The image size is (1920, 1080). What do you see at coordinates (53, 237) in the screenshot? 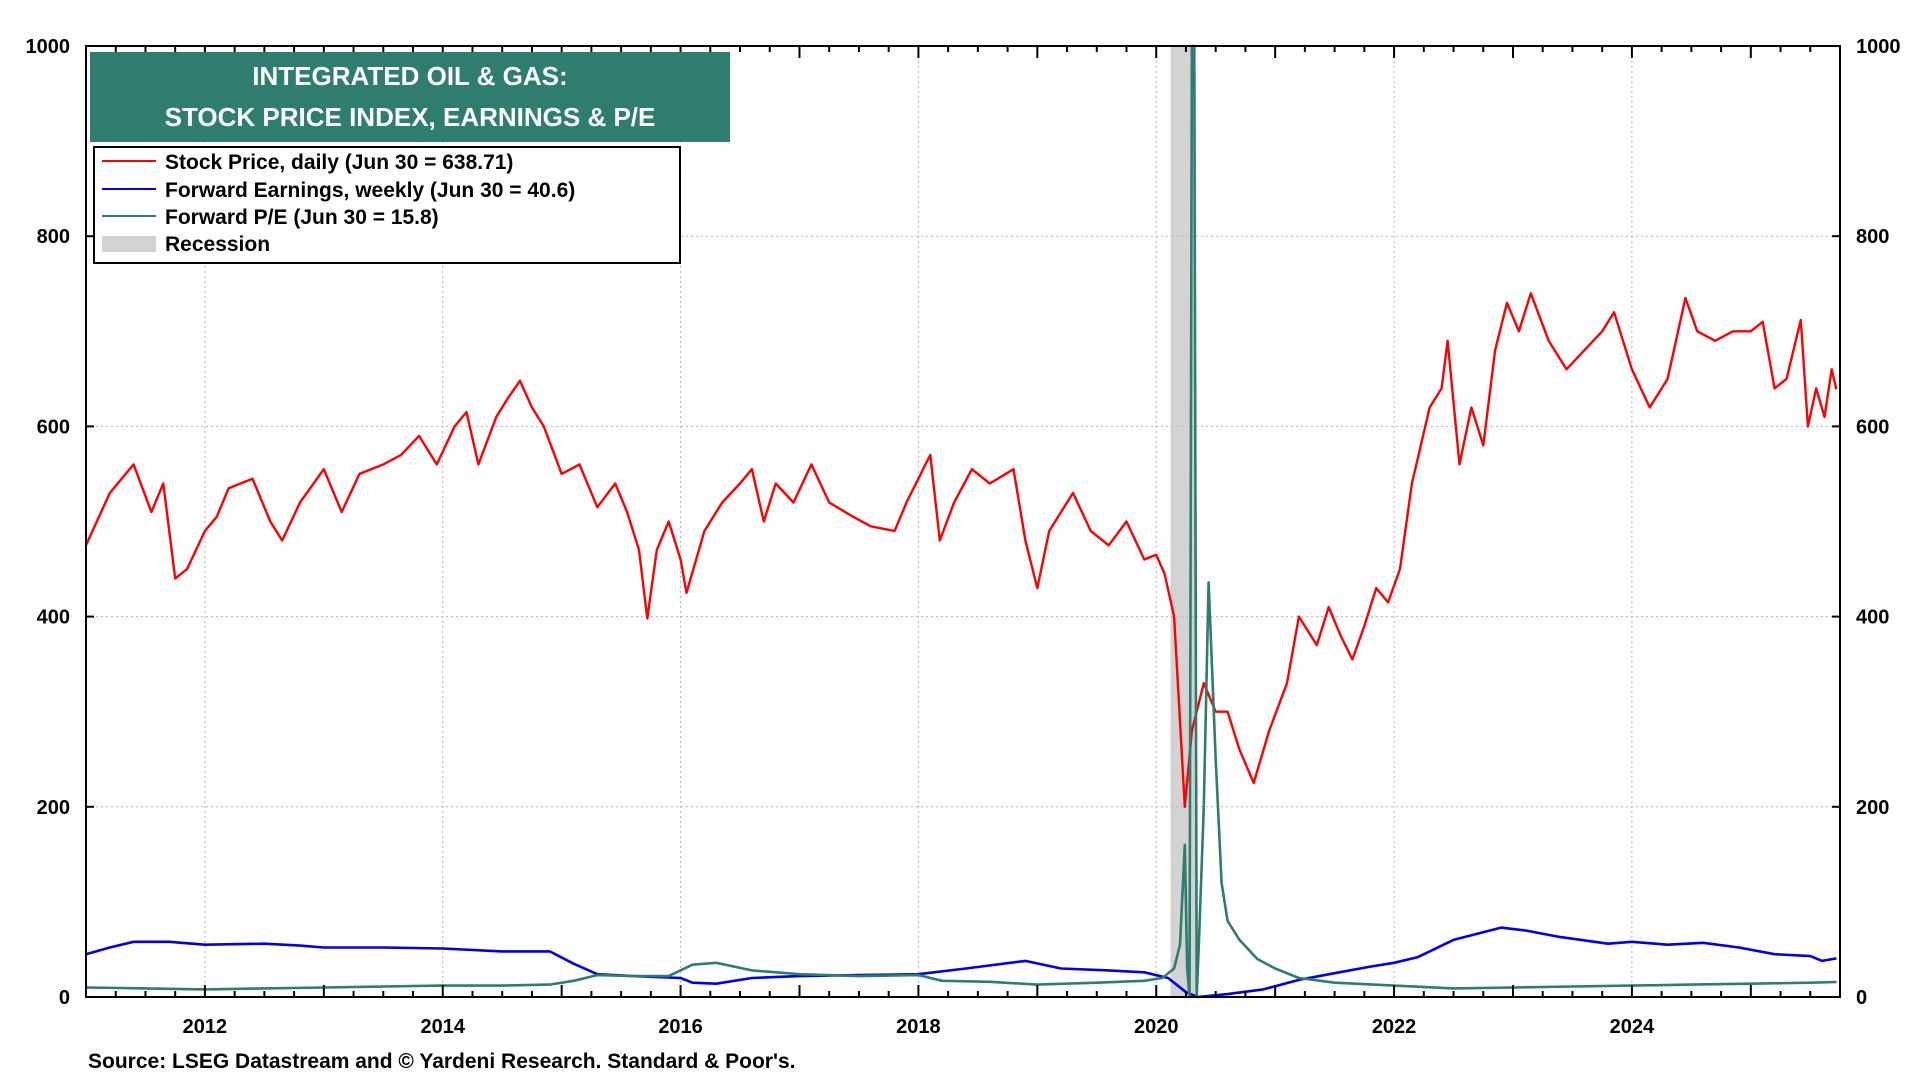
I see `y-tick-label-left: 800` at bounding box center [53, 237].